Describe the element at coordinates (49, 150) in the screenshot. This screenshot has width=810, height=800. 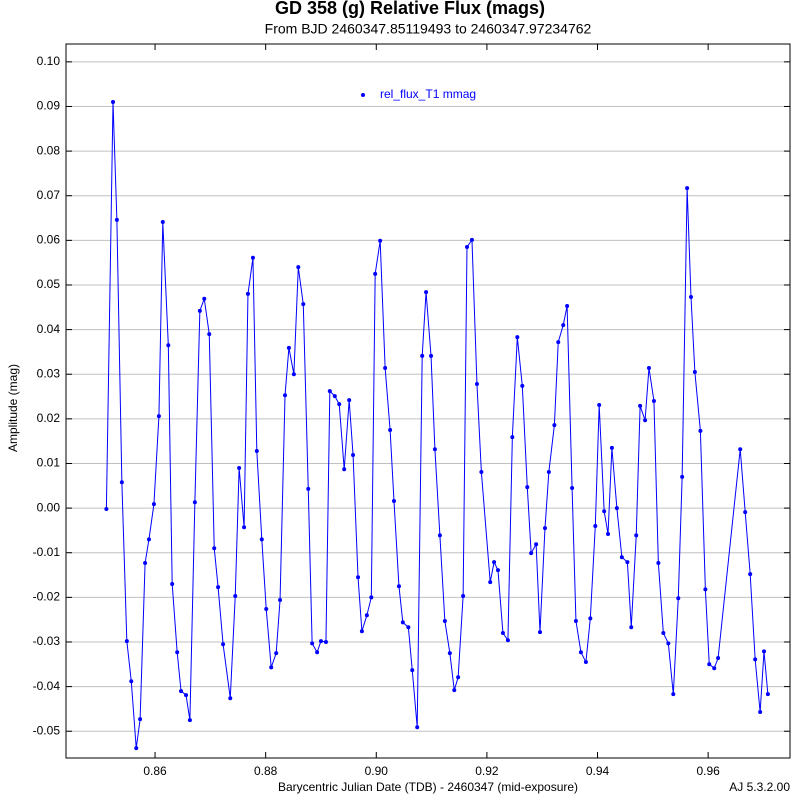
I see `y-tick-label: 0.08` at that location.